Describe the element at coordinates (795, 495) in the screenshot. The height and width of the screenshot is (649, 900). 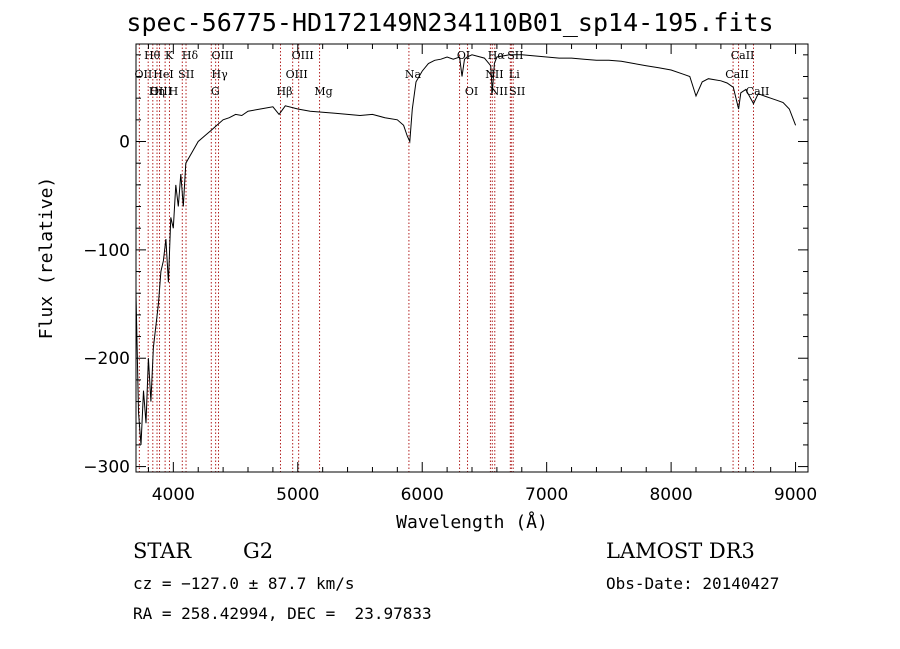
I see `x-tick-label-5: 9000` at that location.